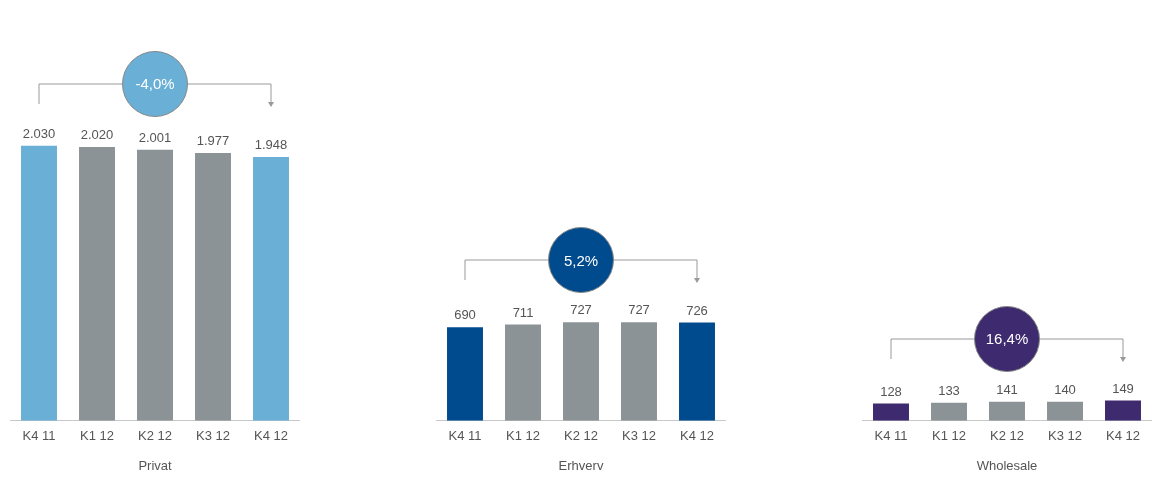 The image size is (1153, 480). What do you see at coordinates (213, 141) in the screenshot?
I see `data-label: 1.977` at bounding box center [213, 141].